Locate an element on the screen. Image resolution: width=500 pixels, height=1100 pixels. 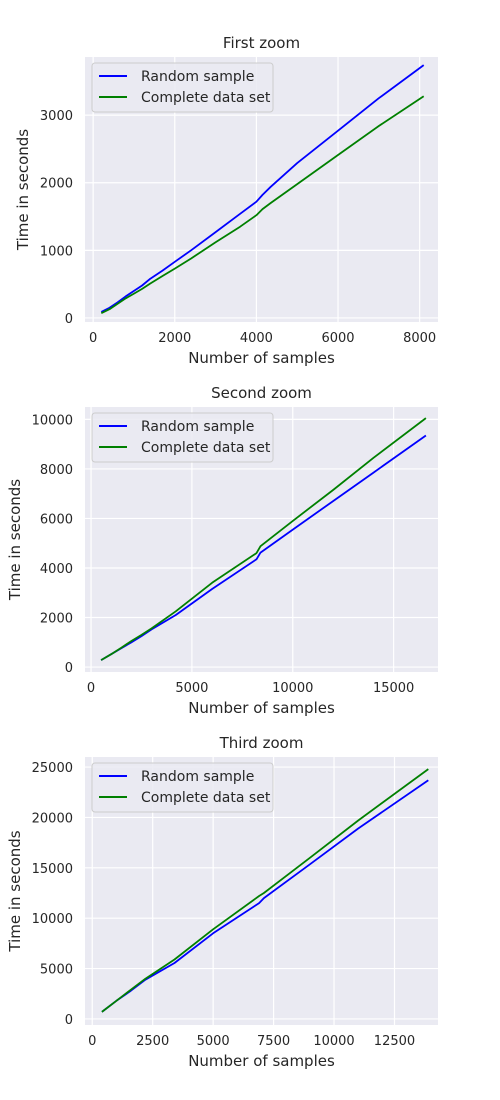
x-tick-label: 12500 is located at coordinates (394, 1041).